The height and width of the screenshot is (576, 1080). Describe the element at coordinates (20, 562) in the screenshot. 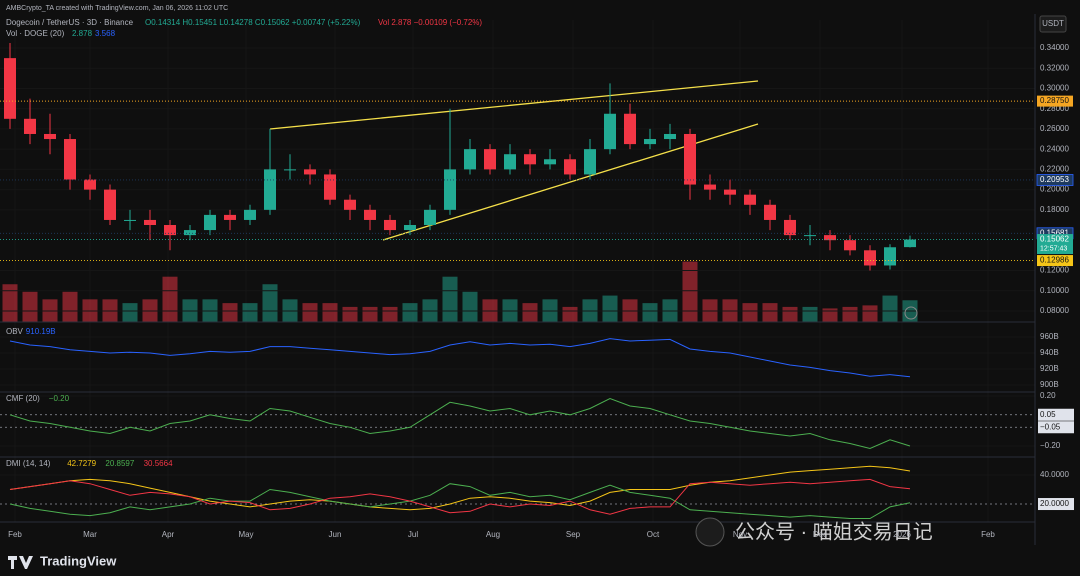

I see `logo-mark` at that location.